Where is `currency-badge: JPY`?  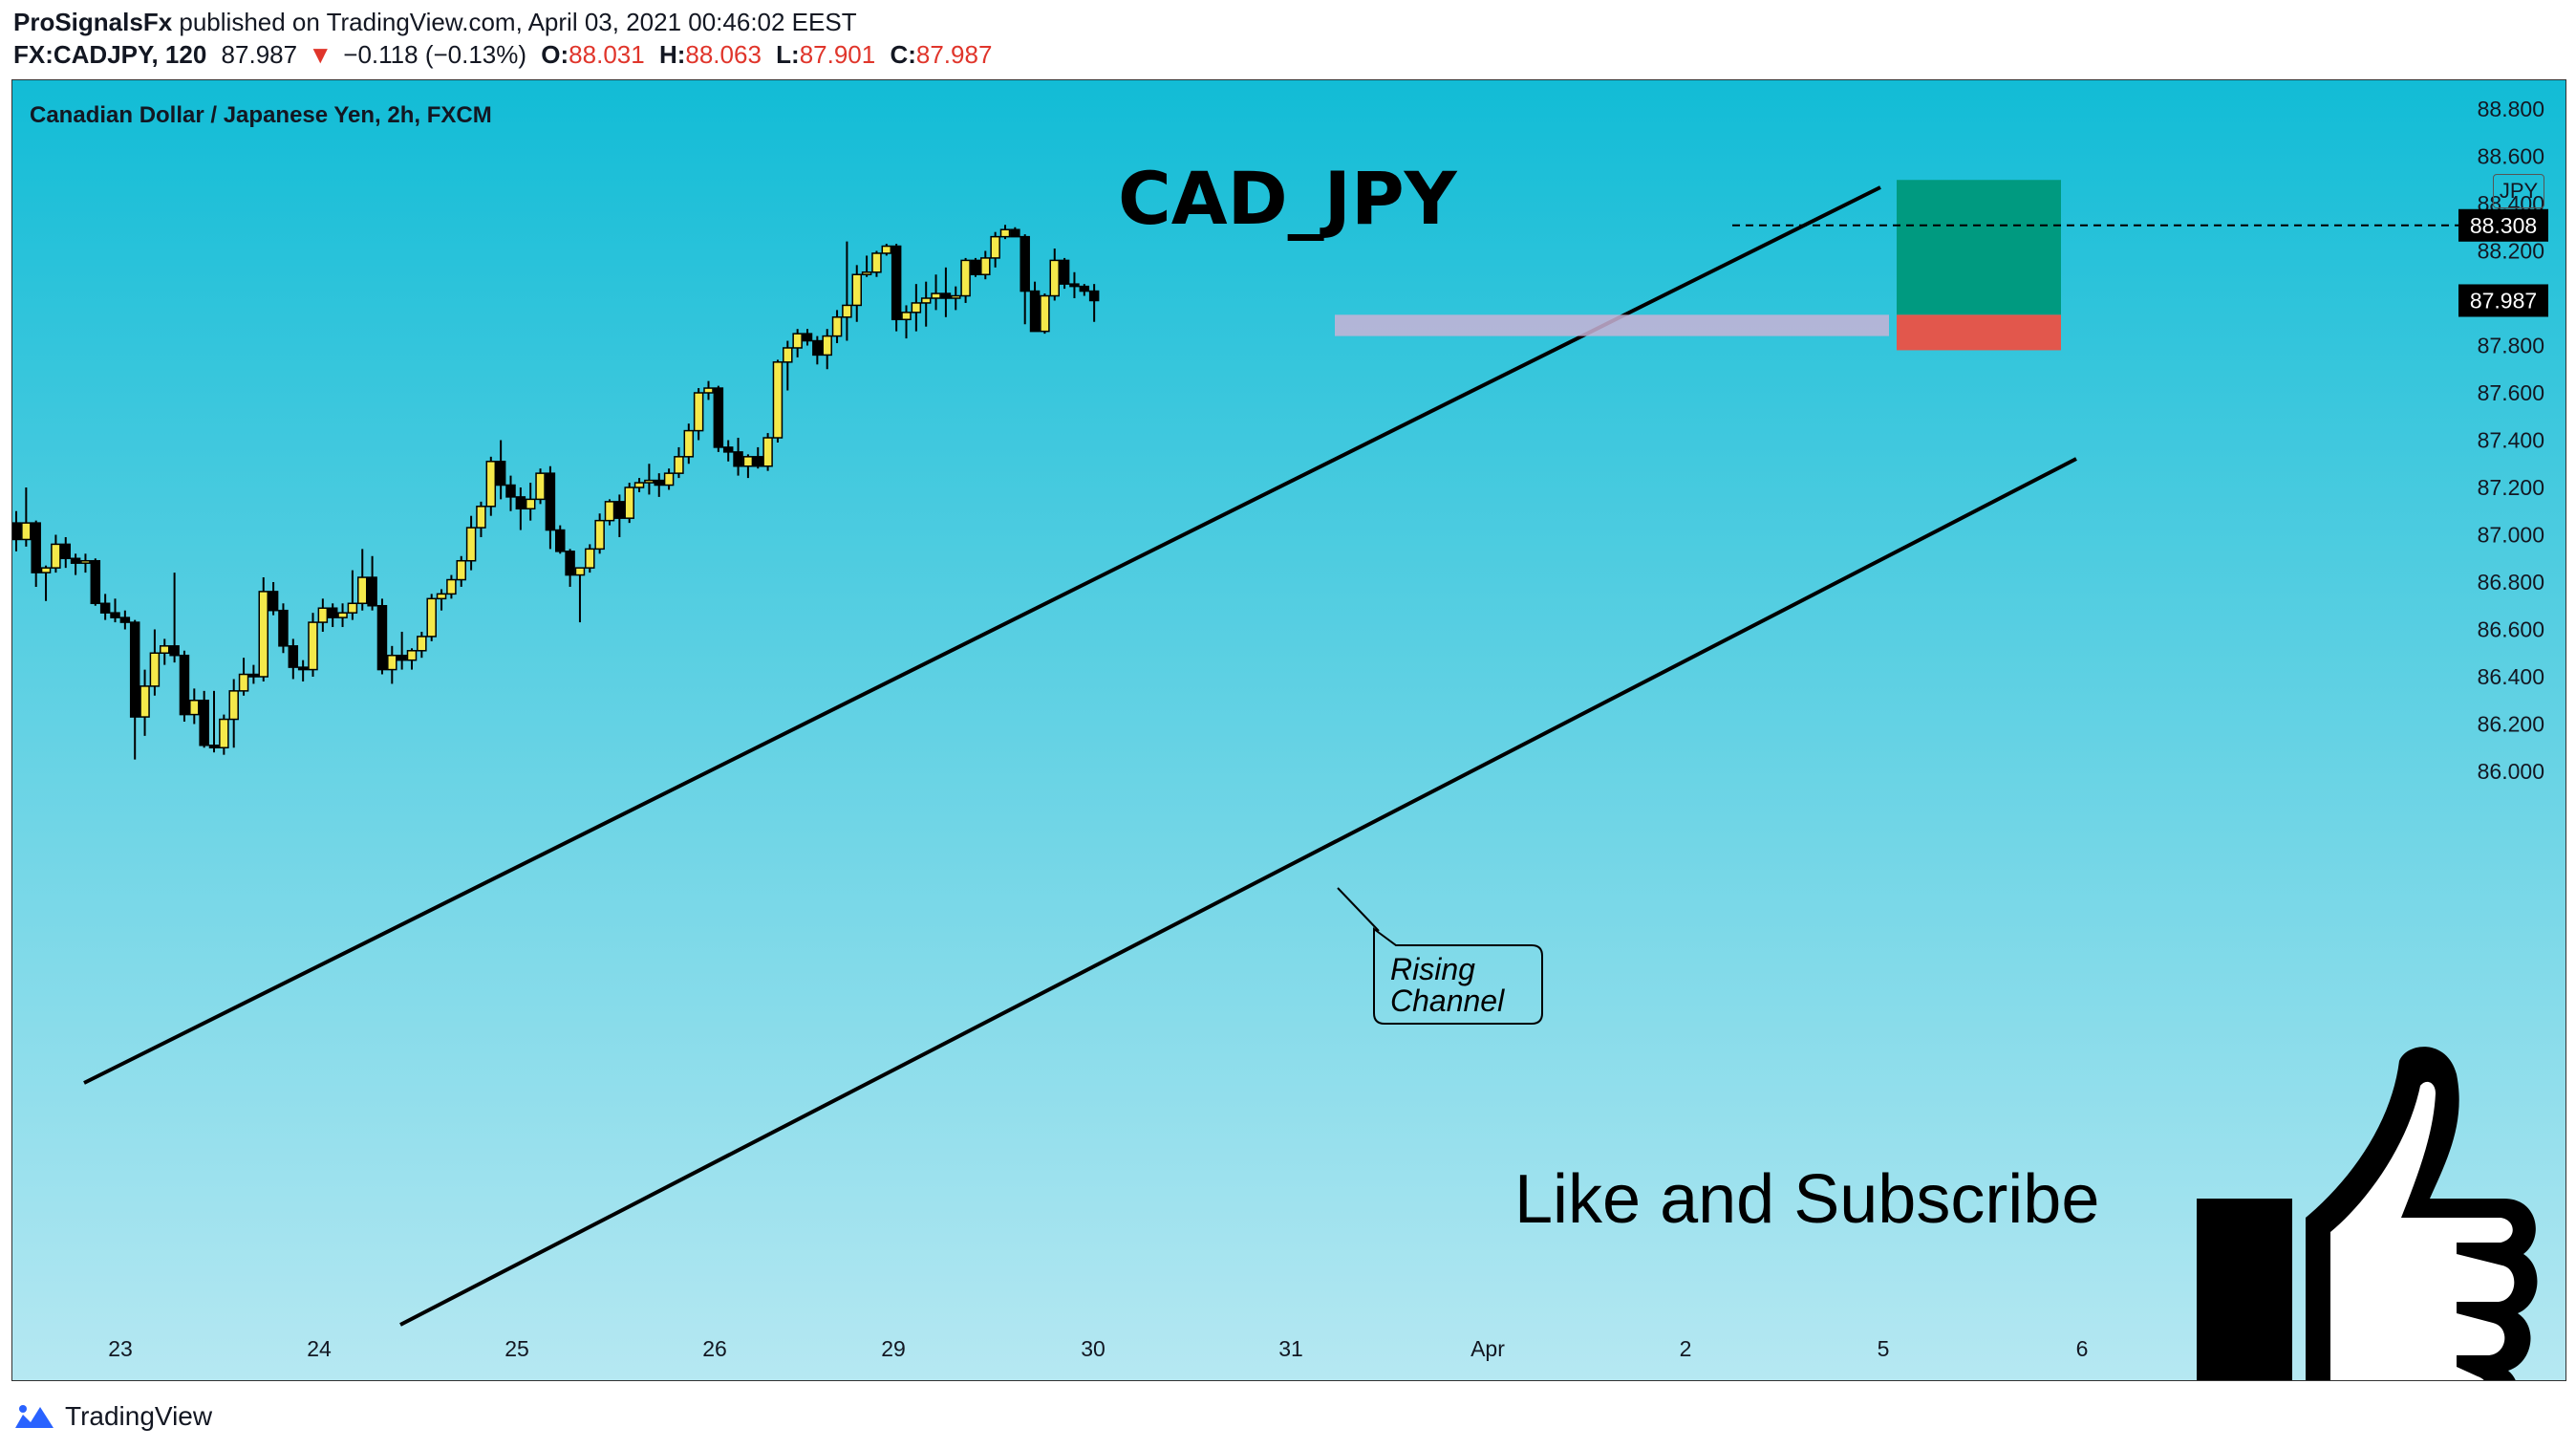 currency-badge: JPY is located at coordinates (2518, 191).